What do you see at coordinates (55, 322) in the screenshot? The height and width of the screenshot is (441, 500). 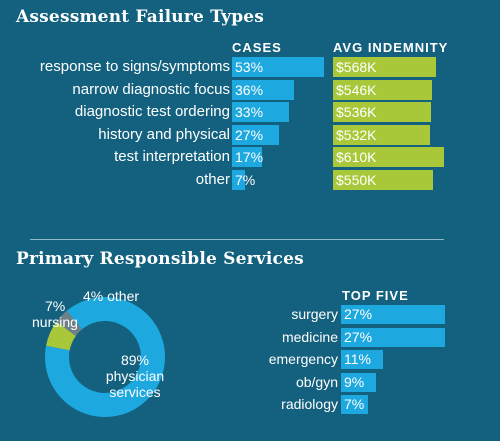 I see `nursing-slice-name: nursing` at bounding box center [55, 322].